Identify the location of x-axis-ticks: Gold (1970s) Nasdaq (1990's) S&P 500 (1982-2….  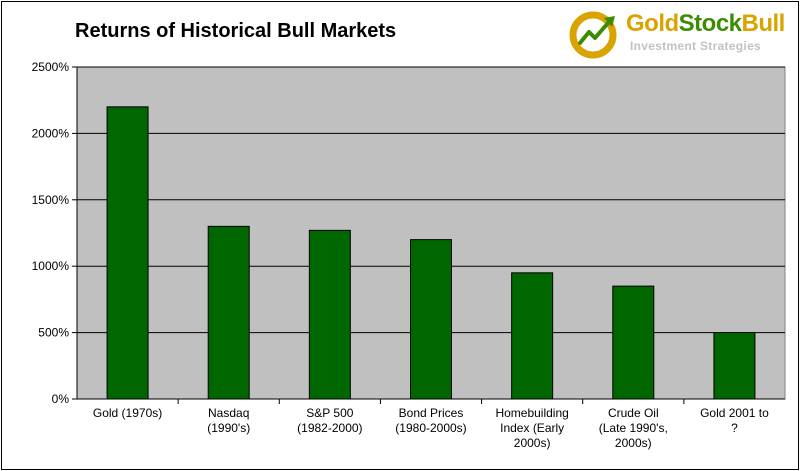
(431, 424).